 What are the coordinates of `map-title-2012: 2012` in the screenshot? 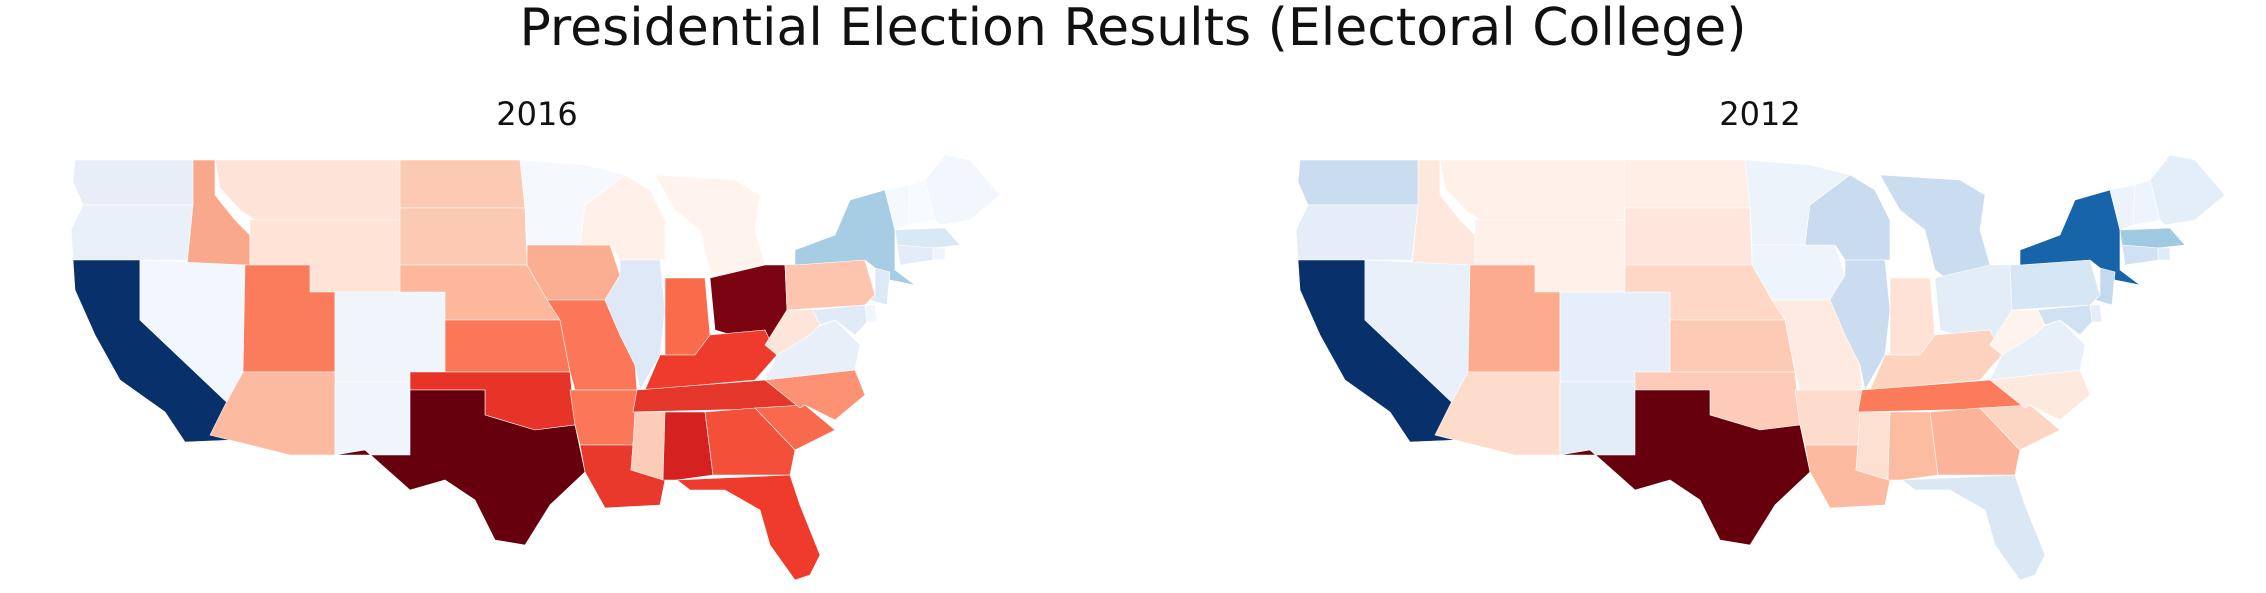 It's located at (1760, 114).